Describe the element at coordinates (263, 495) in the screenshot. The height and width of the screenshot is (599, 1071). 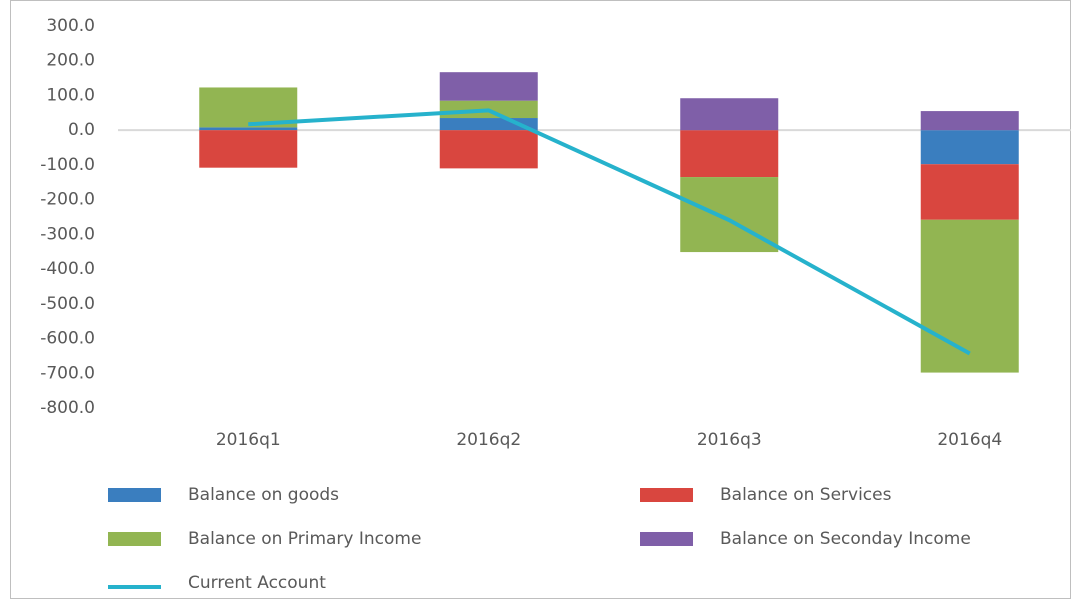
I see `legend-label: Balance on goods` at that location.